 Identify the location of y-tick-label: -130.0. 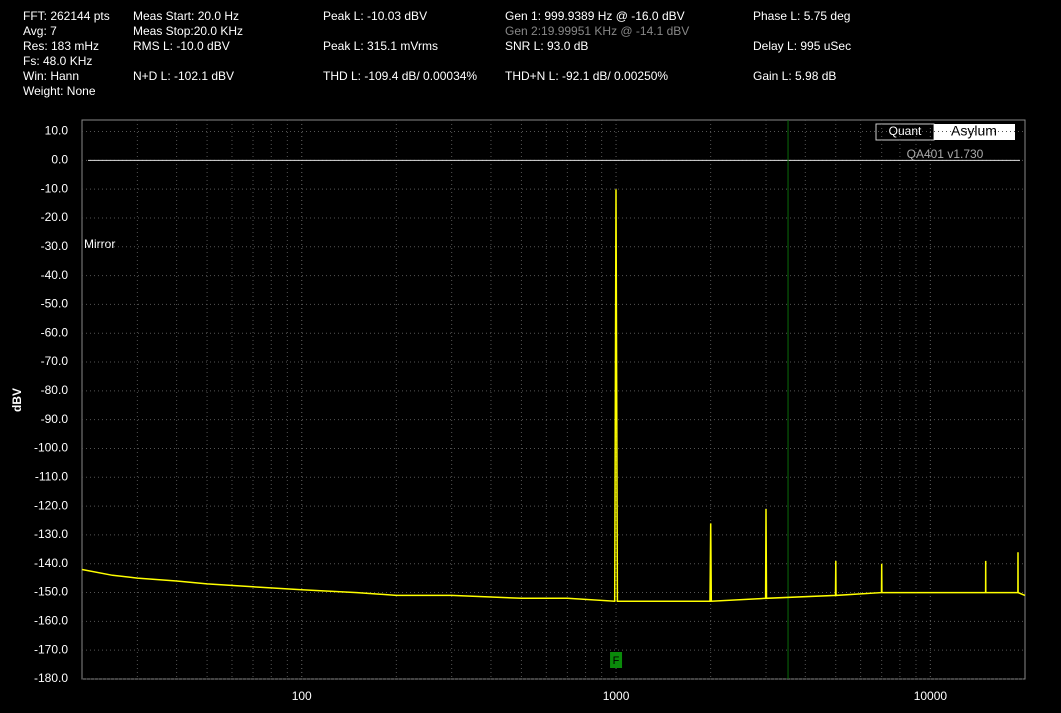
(51, 534).